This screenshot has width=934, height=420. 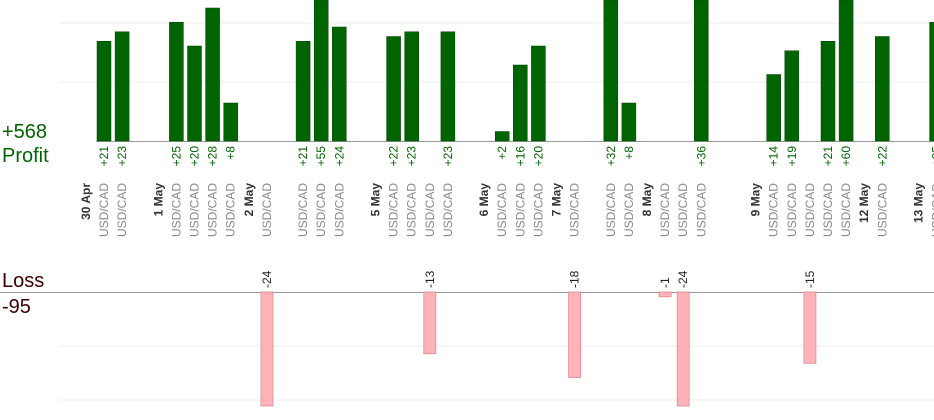 I want to click on profit-bar-label: +32, so click(x=611, y=156).